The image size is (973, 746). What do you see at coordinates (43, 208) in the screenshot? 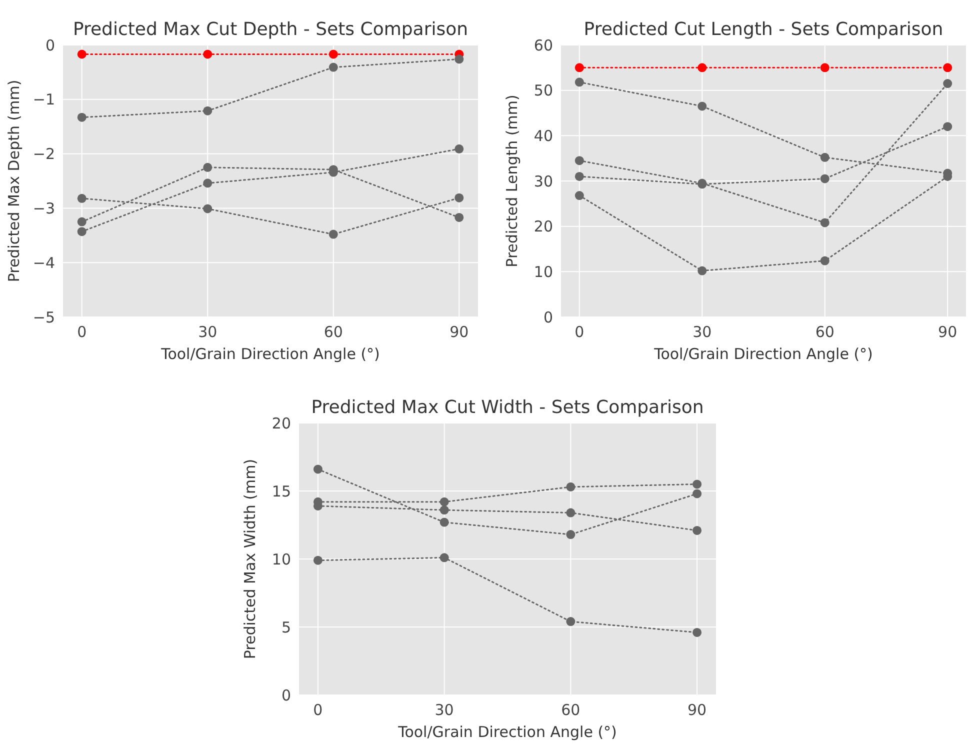
I see `y-tick-label: −3` at bounding box center [43, 208].